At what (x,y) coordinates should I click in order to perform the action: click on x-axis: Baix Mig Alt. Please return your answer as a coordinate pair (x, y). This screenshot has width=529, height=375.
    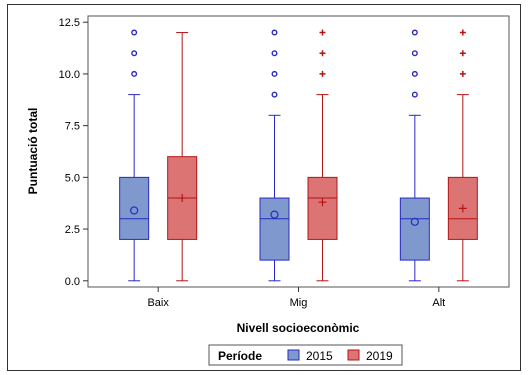
    Looking at the image, I should click on (296, 298).